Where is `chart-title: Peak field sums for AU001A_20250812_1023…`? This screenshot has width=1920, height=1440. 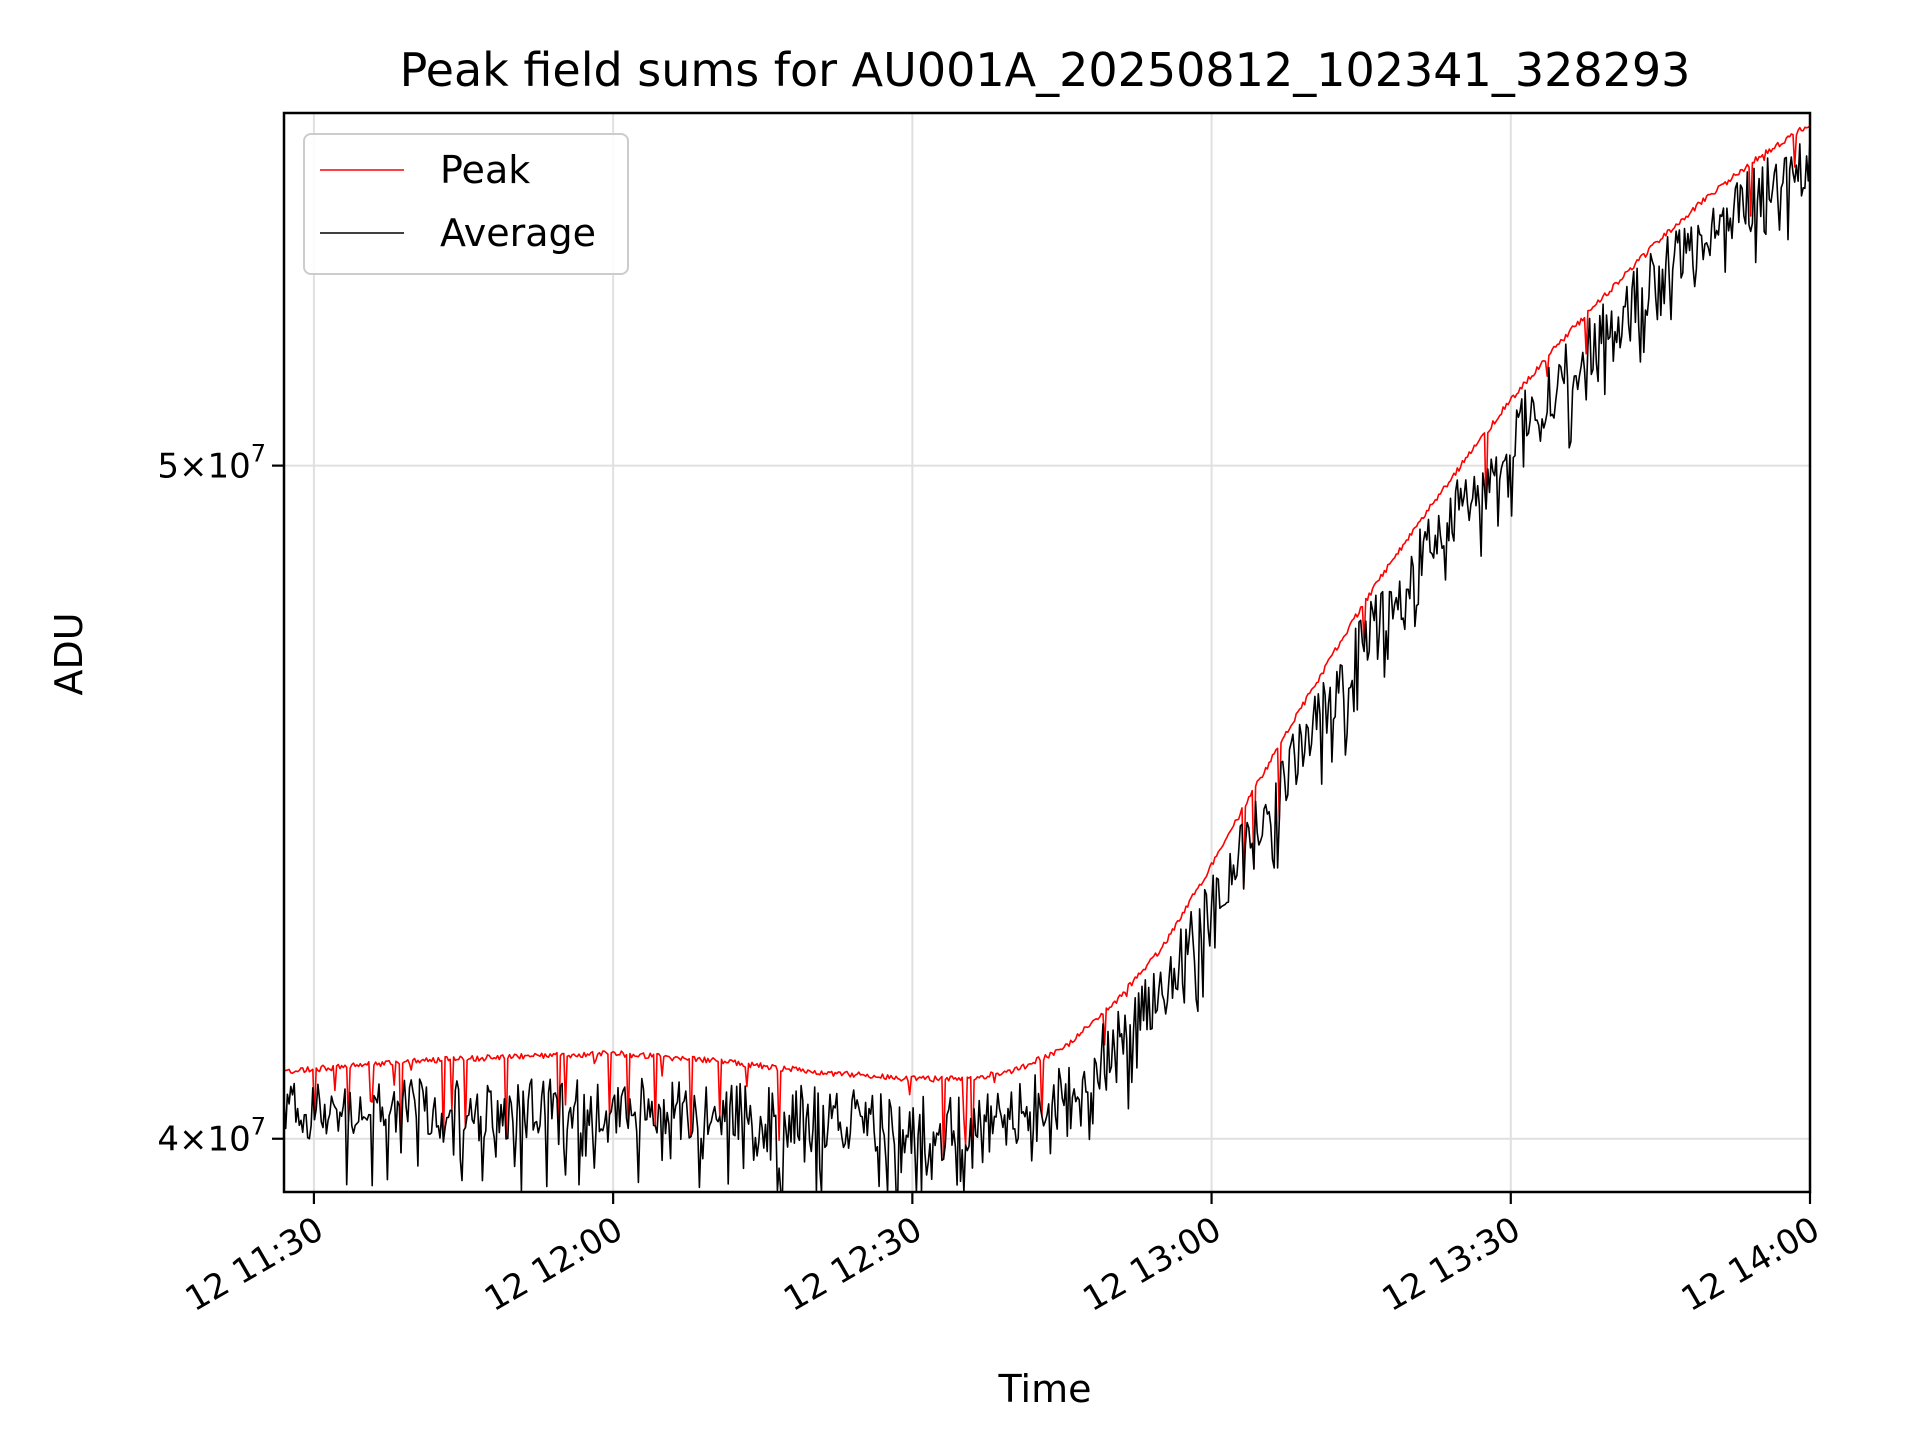 chart-title: Peak field sums for AU001A_20250812_1023… is located at coordinates (1045, 70).